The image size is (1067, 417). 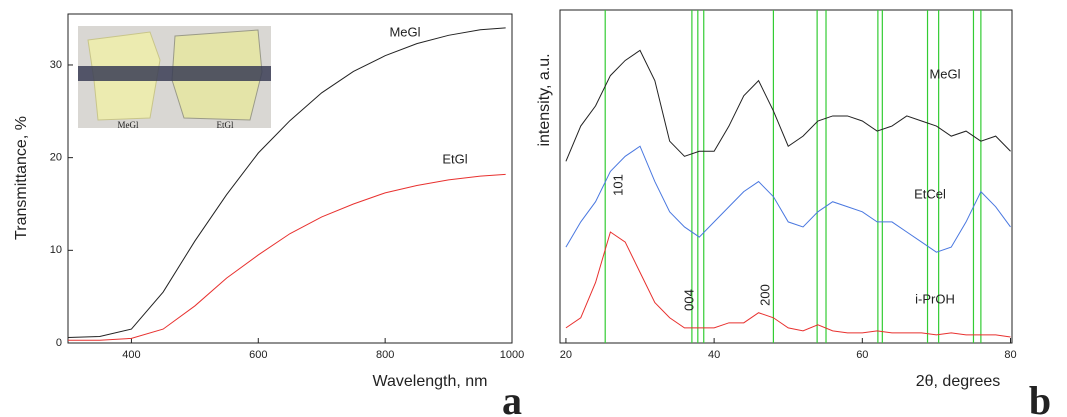 I want to click on x-axis-title: Wavelength, nm, so click(x=429, y=381).